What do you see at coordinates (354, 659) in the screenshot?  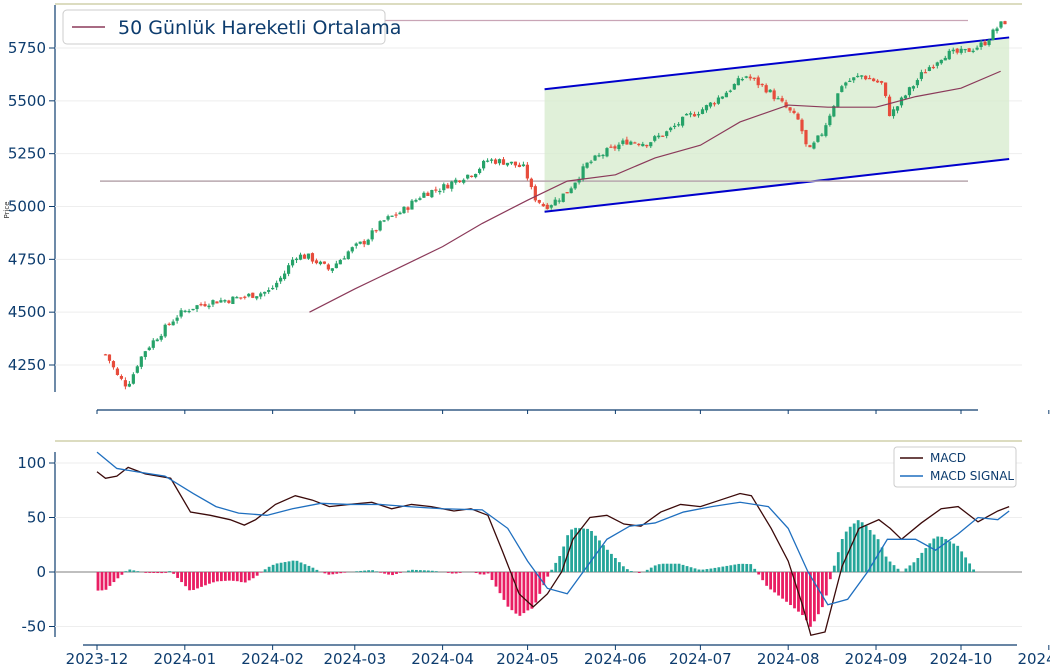 I see `date-tick-label: 2024-03` at bounding box center [354, 659].